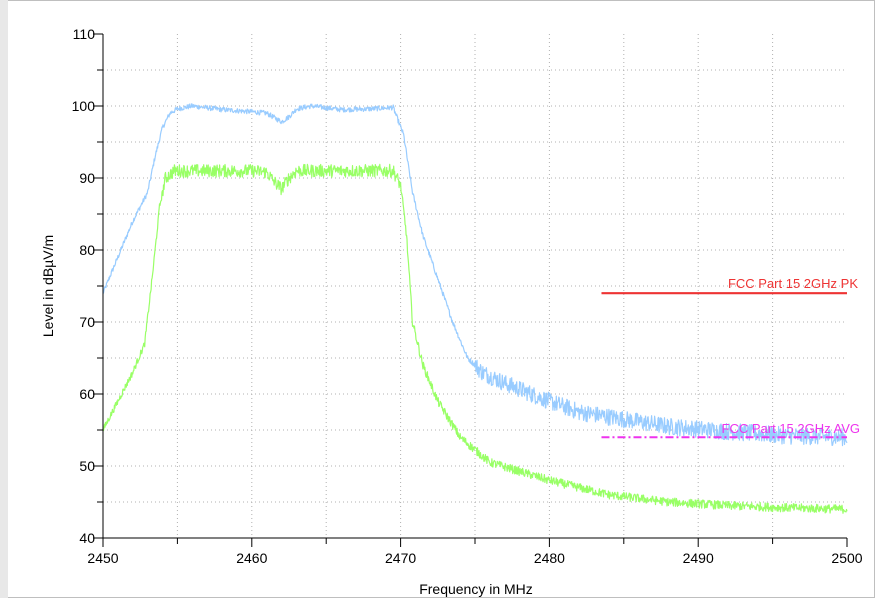 This screenshot has height=603, width=875. I want to click on avg-limit-label: FCC Part 15 2GHz AVG, so click(791, 428).